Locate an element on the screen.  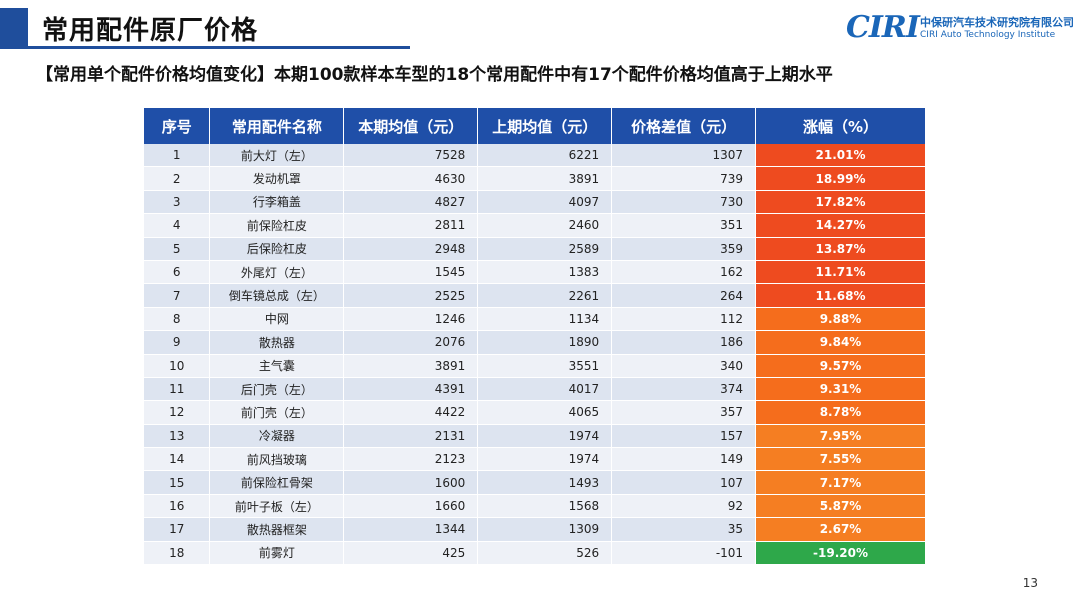
cell-price-diff: 112 is located at coordinates (684, 319).